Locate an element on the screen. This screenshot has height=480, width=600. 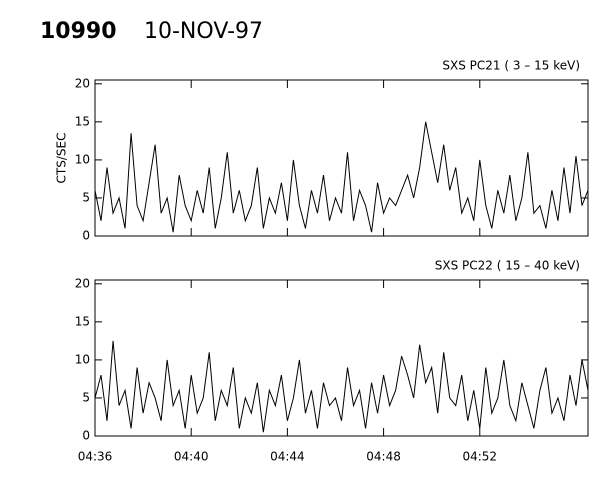
y-axis-label: CTS/SEC is located at coordinates (62, 158).